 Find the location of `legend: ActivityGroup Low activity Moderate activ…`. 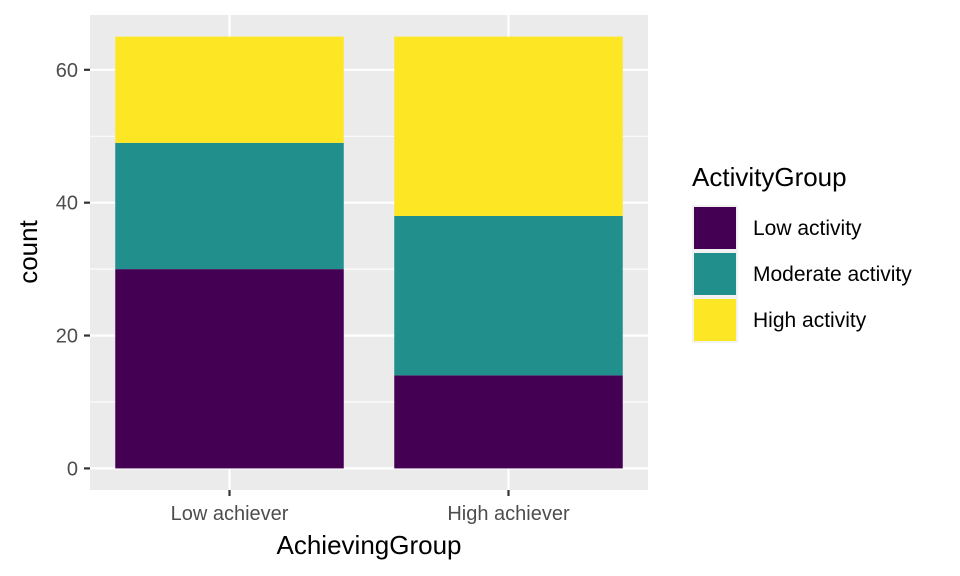

legend: ActivityGroup Low activity Moderate activ… is located at coordinates (802, 252).